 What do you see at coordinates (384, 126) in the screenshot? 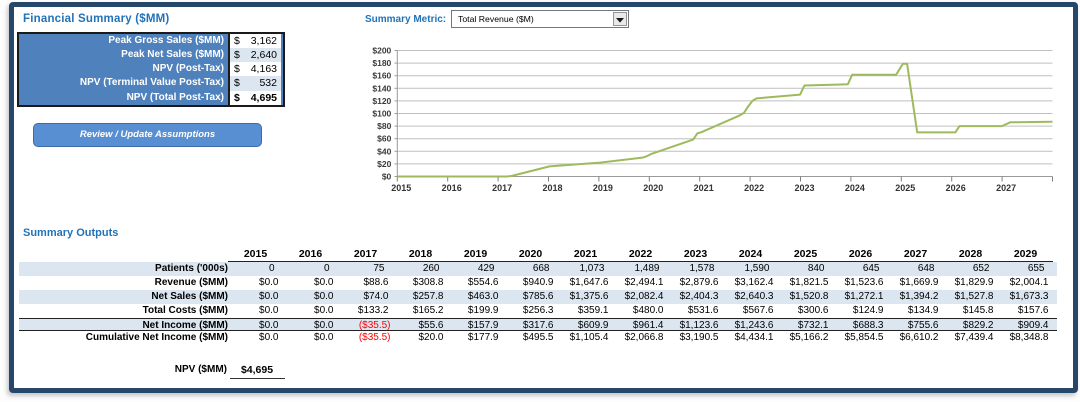
I see `svg-text: $80` at bounding box center [384, 126].